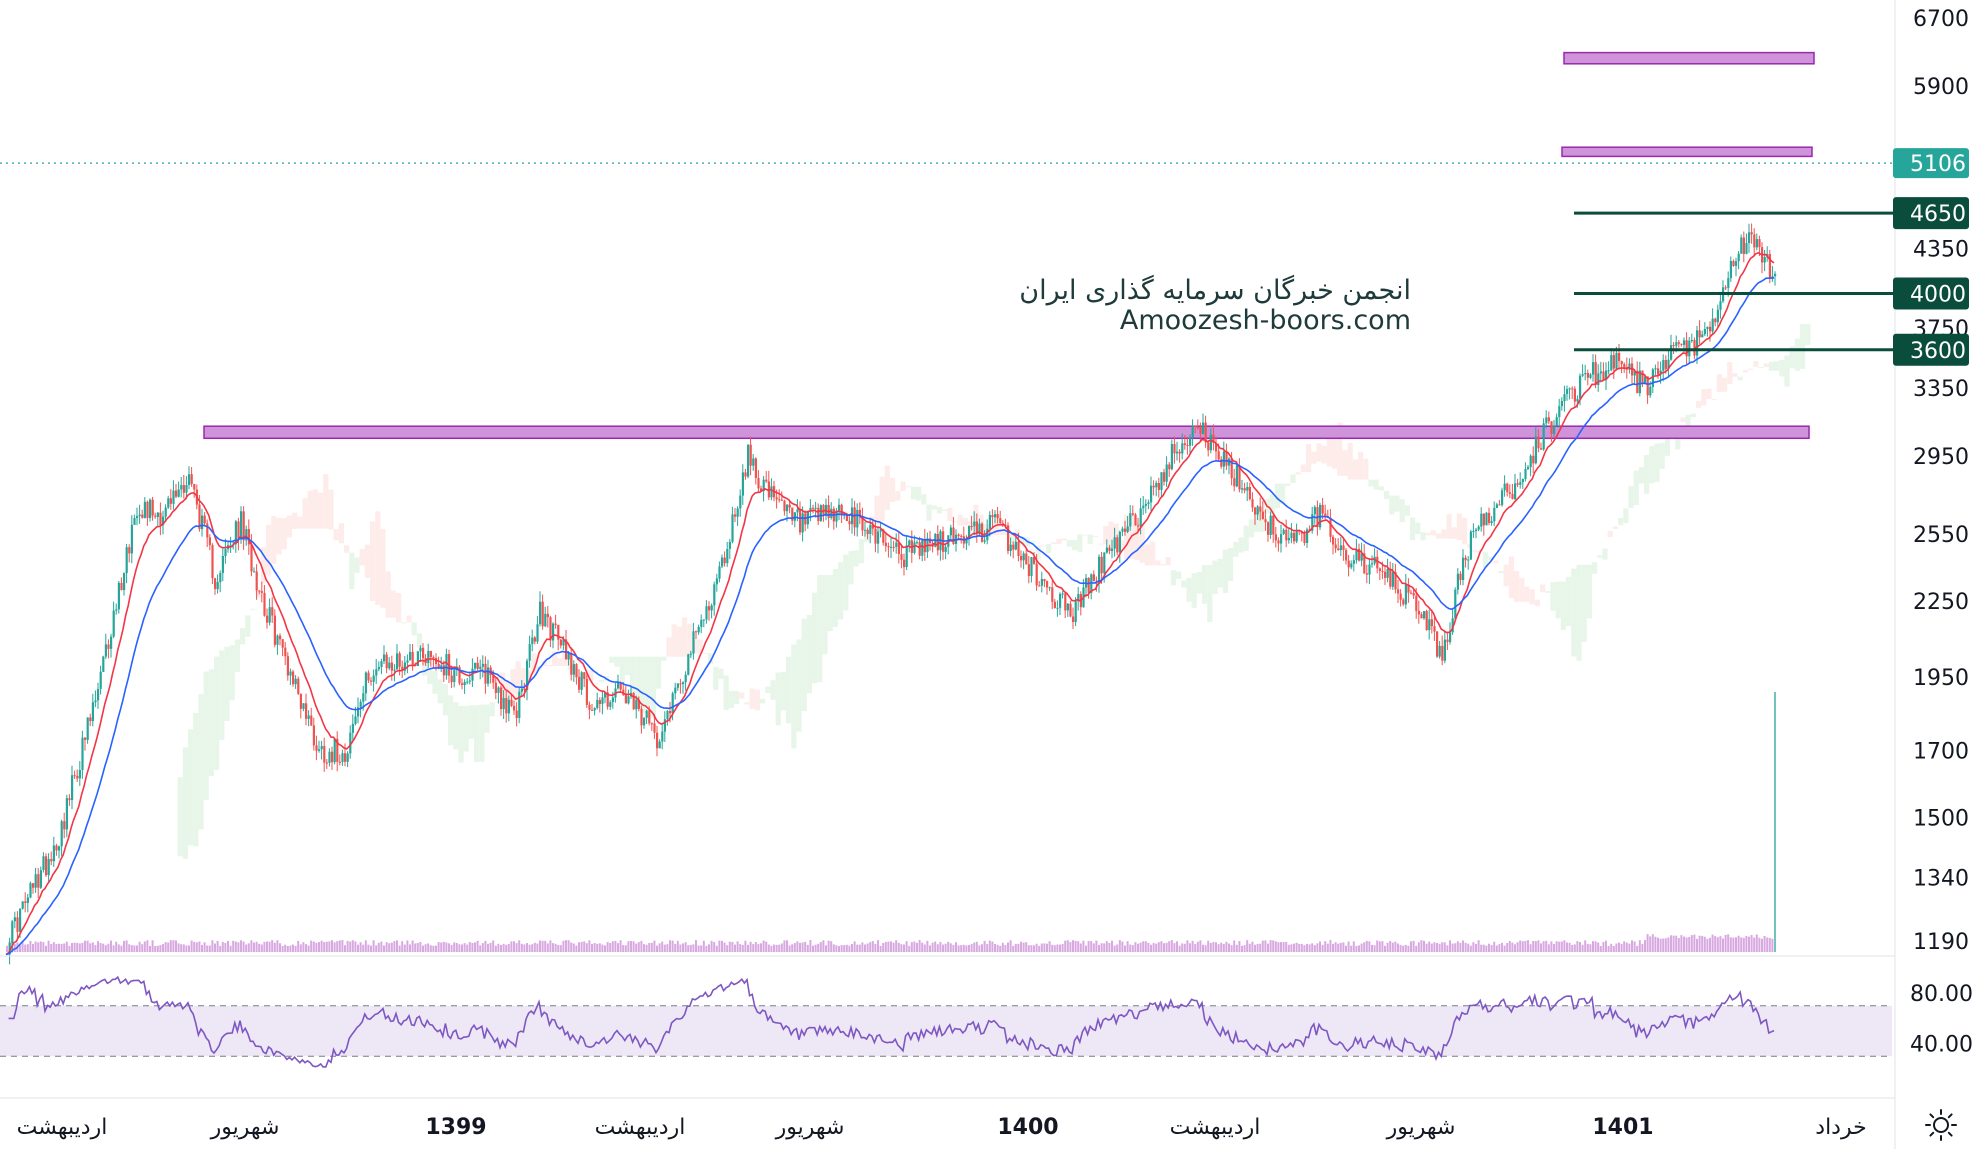 This screenshot has width=1986, height=1153. Describe the element at coordinates (947, 1027) in the screenshot. I see `rsi-panel` at that location.